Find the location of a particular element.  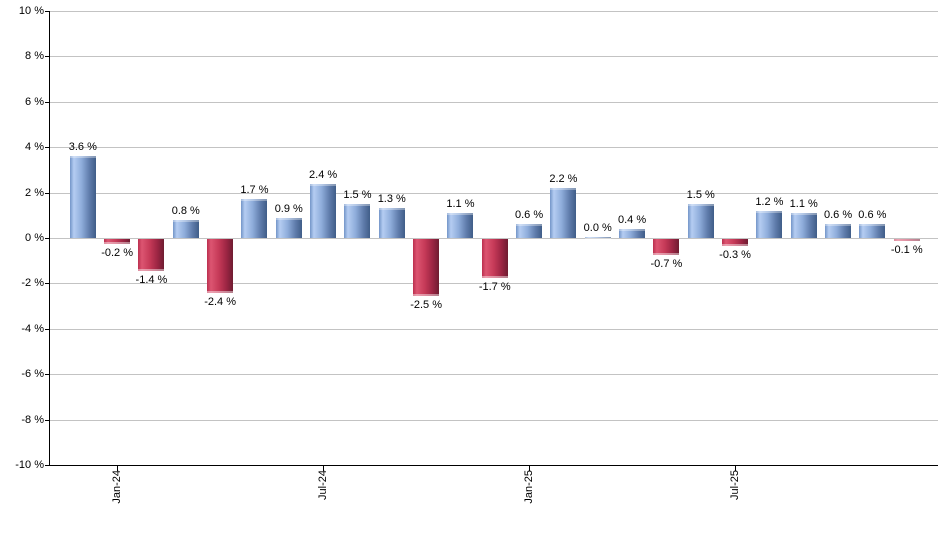

y-axis-tick-label: 6 % is located at coordinates (34, 101).